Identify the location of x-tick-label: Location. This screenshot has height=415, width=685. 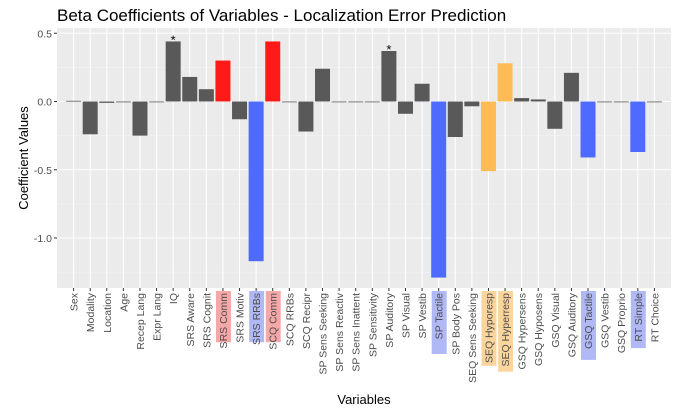
(108, 313).